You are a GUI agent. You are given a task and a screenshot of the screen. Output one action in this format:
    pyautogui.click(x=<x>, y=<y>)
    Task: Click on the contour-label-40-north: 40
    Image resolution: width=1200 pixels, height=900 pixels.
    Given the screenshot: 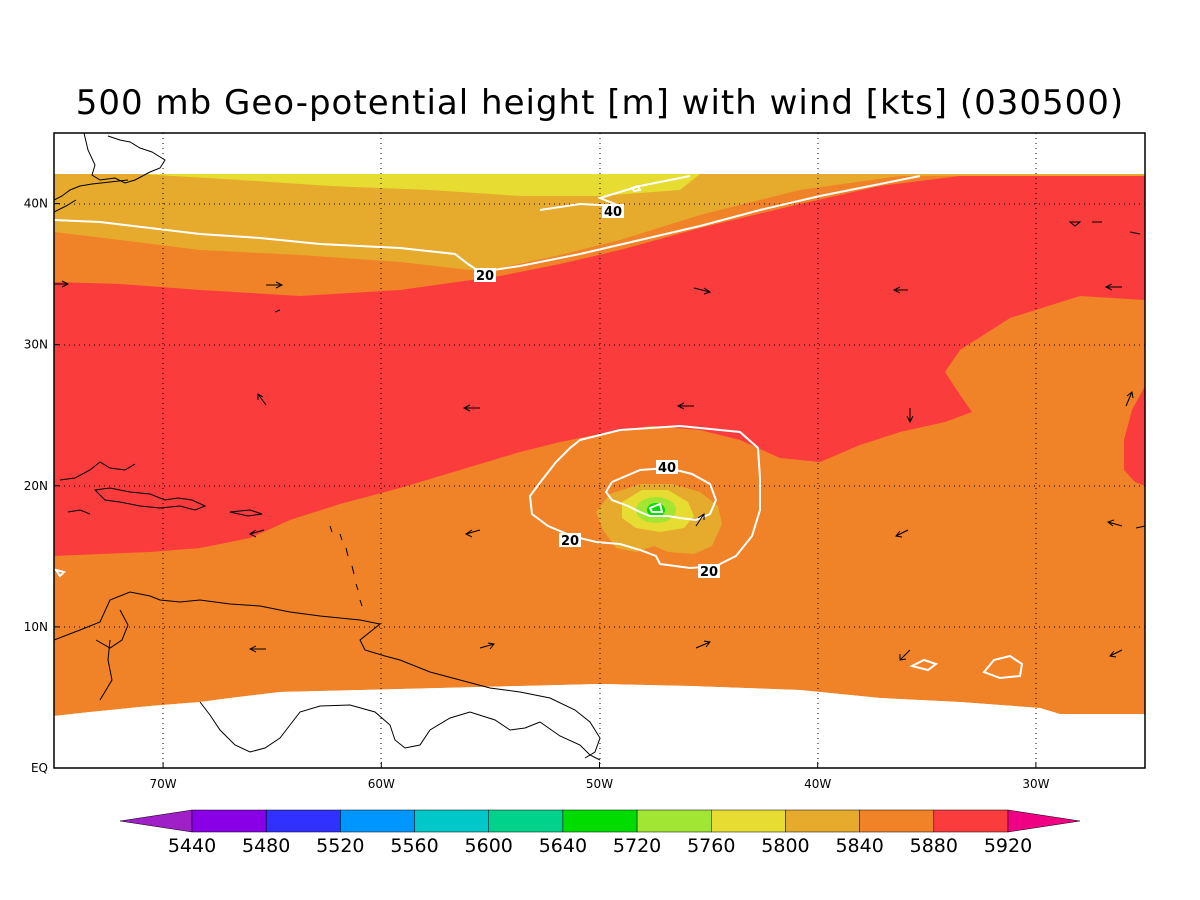 What is the action you would take?
    pyautogui.click(x=613, y=212)
    